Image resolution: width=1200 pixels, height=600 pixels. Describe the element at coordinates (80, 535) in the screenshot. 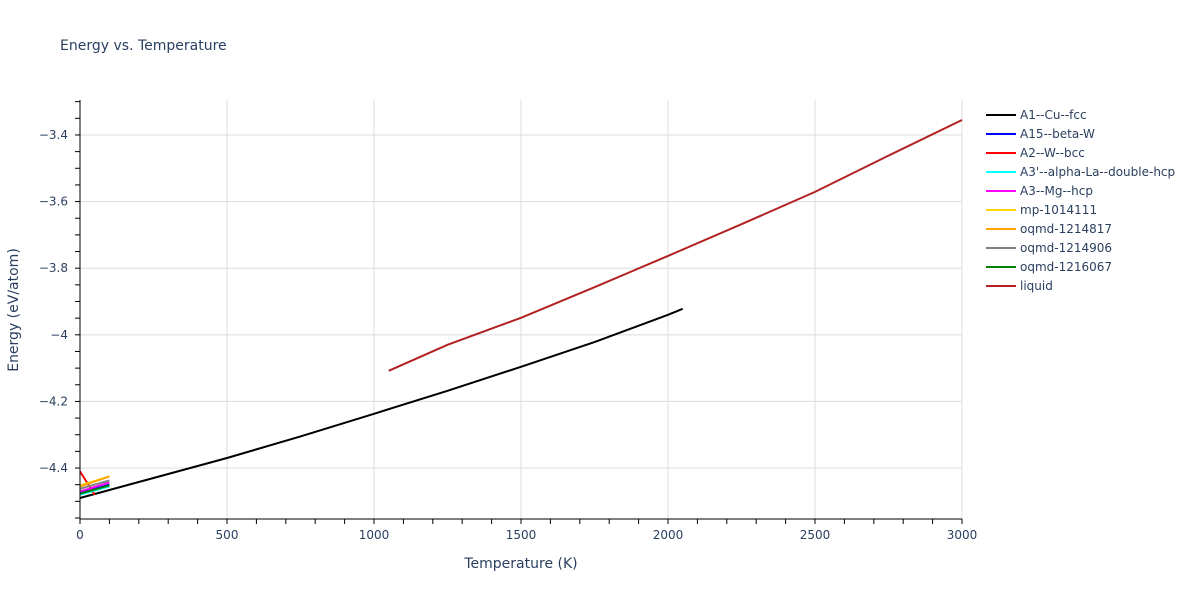

I see `x-tick-label: 0` at that location.